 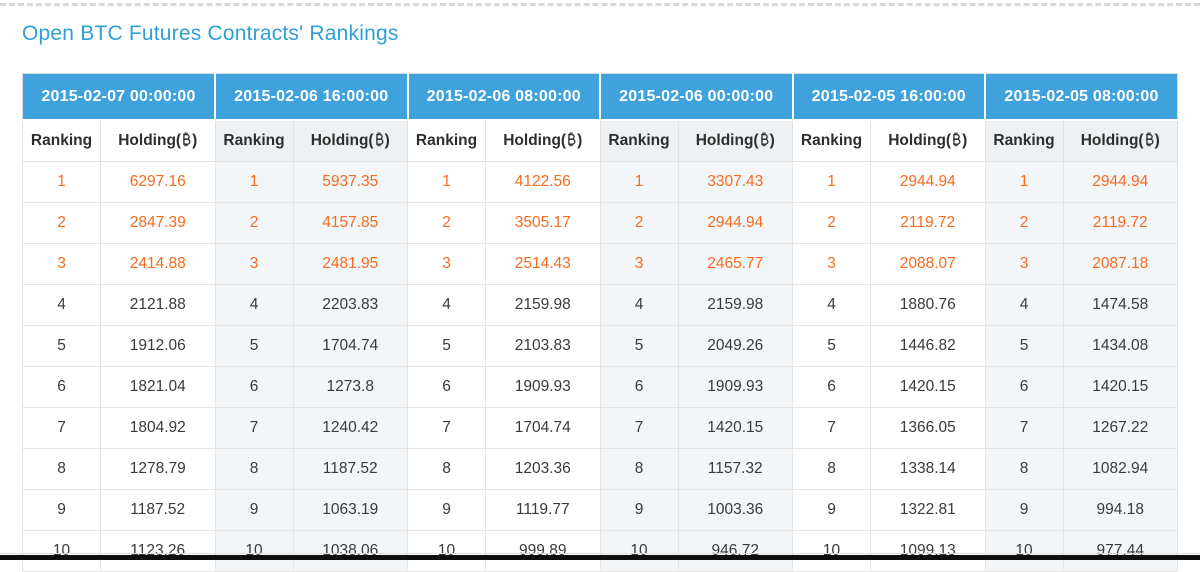 What do you see at coordinates (543, 469) in the screenshot?
I see `holding-cell: 1203.36` at bounding box center [543, 469].